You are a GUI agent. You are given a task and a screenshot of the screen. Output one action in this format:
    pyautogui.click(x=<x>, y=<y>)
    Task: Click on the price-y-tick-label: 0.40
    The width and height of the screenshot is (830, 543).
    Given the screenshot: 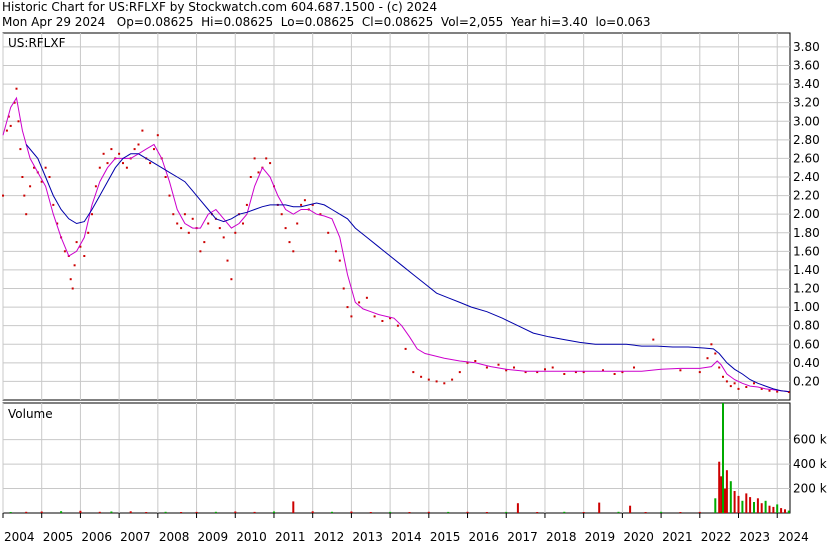 What is the action you would take?
    pyautogui.click(x=806, y=363)
    